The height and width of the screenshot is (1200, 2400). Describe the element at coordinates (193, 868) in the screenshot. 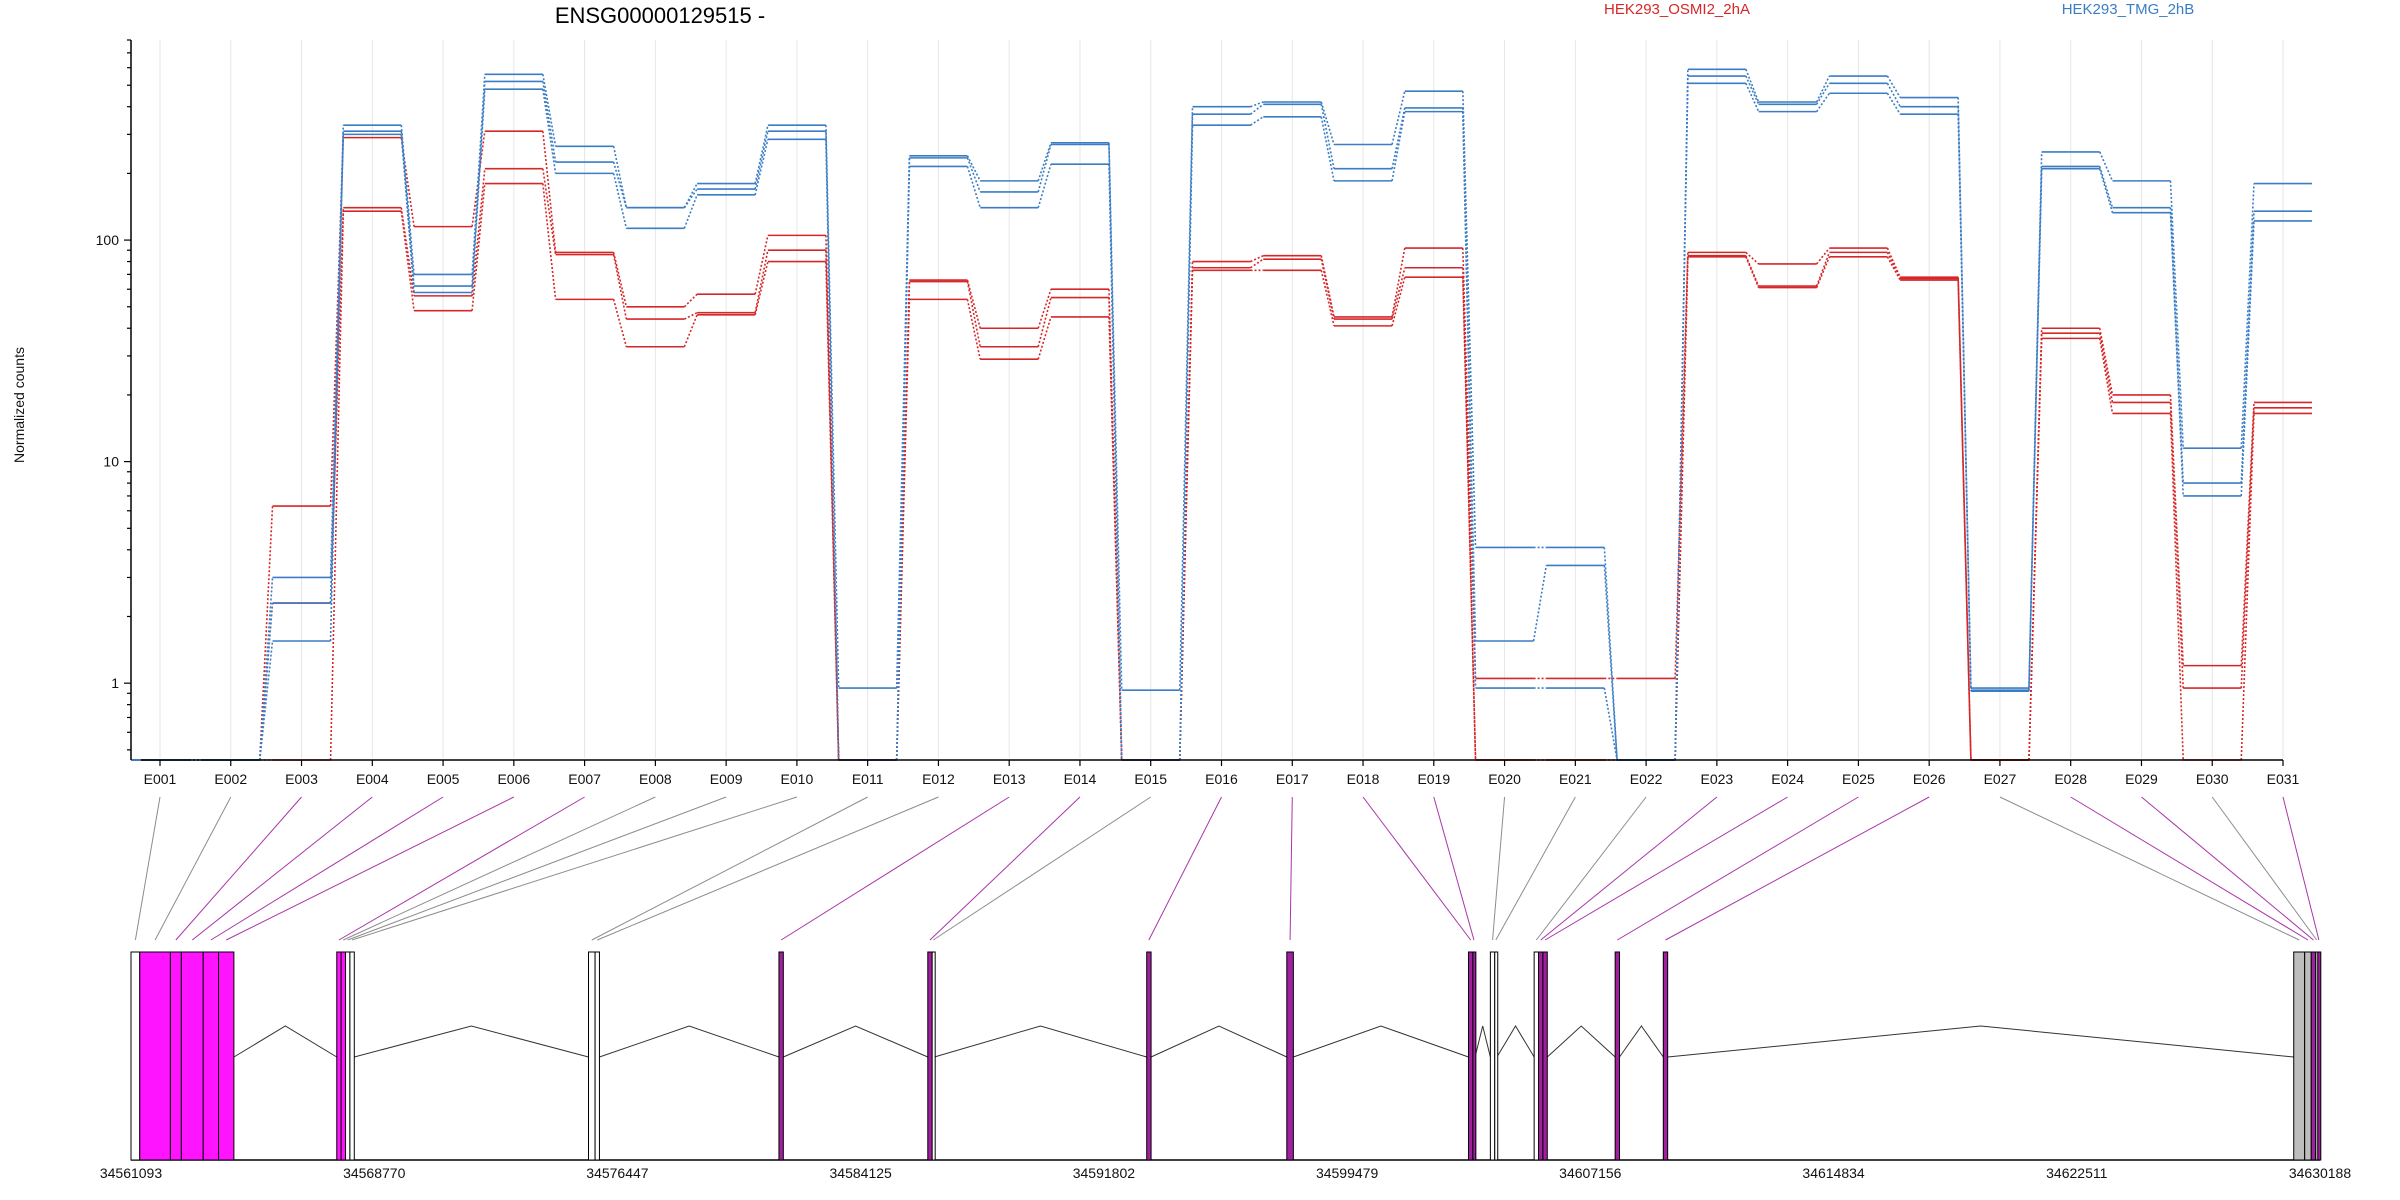

I see `exon-connector-e002` at that location.